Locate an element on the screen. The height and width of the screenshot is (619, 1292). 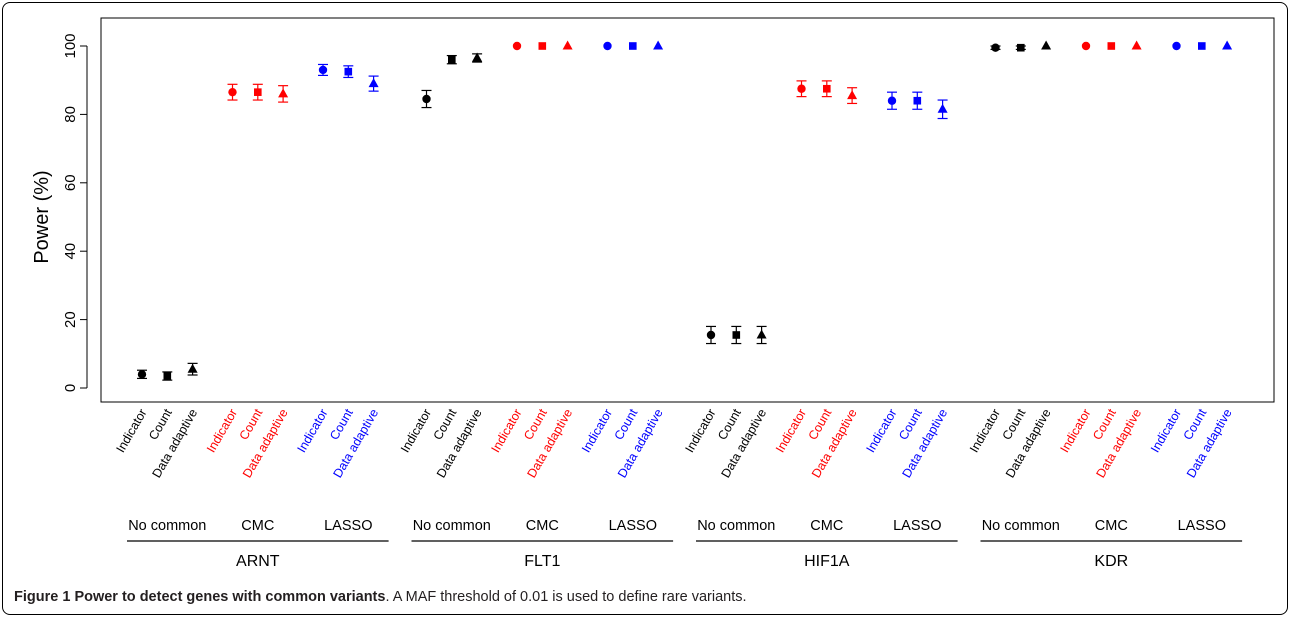
point-hif1a-cmc-count is located at coordinates (827, 88).